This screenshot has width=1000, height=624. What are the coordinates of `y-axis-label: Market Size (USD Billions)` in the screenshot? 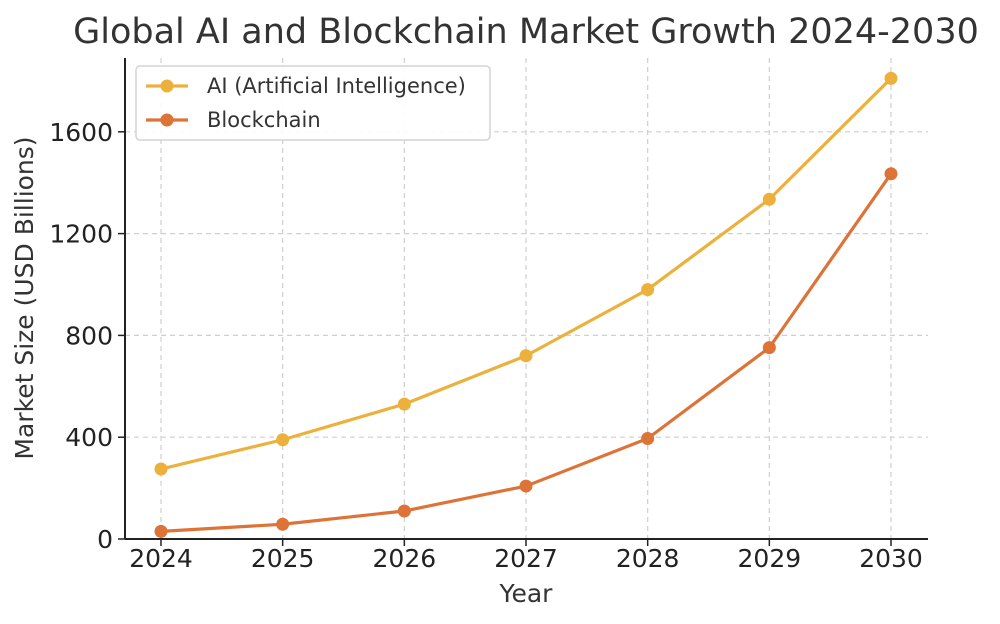 It's located at (24, 297).